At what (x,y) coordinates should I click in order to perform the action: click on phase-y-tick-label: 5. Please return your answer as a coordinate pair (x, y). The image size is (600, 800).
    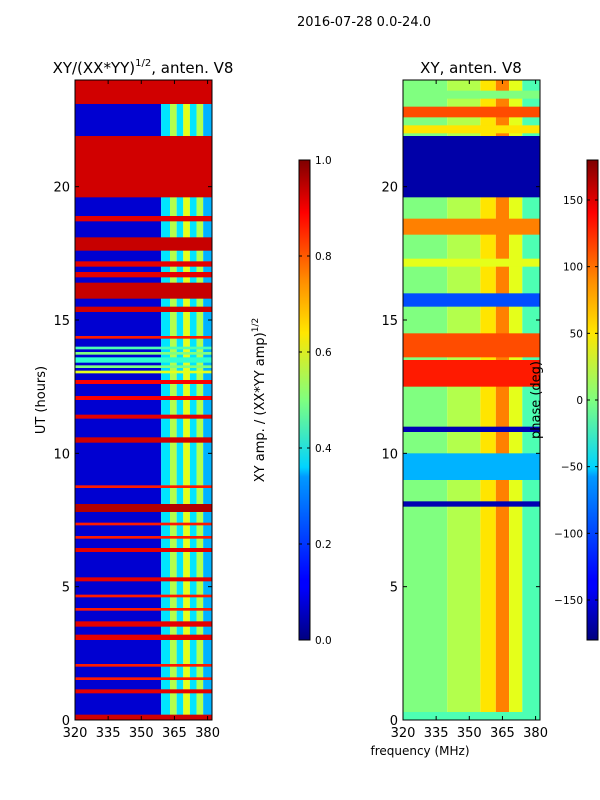
    Looking at the image, I should click on (394, 588).